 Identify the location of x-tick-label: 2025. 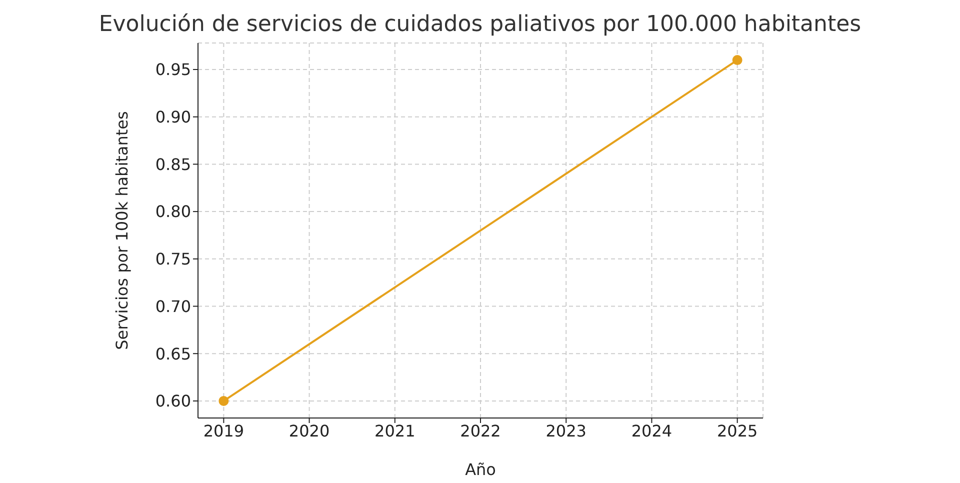
(737, 430).